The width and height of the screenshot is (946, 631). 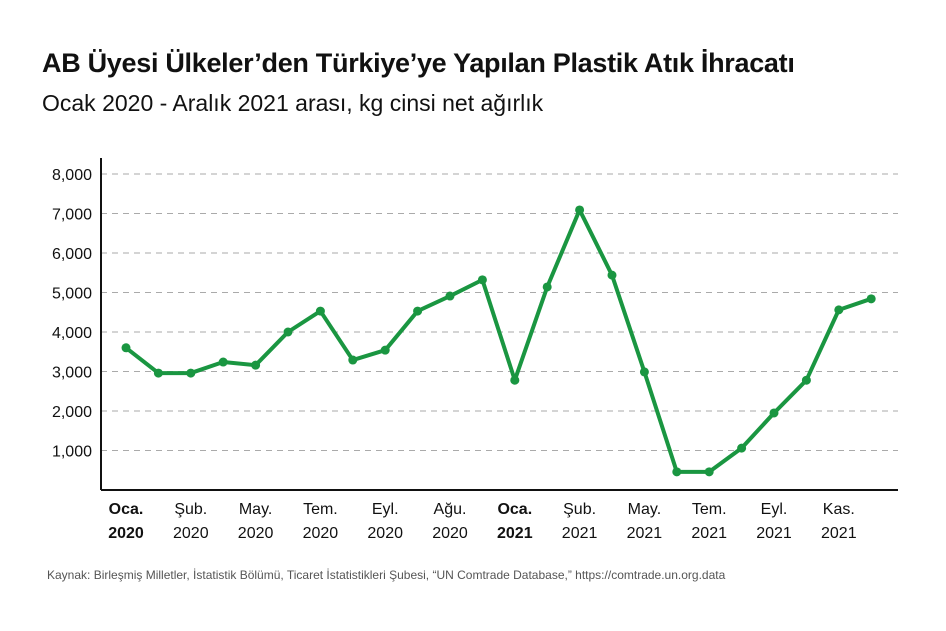 I want to click on x-tick-label: Ağu., so click(x=450, y=509).